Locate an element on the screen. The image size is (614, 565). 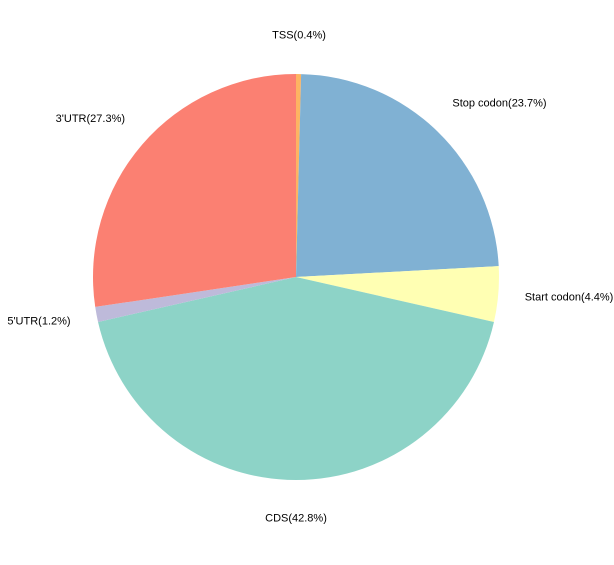
slice-label: Start codon(4.4%) is located at coordinates (569, 297).